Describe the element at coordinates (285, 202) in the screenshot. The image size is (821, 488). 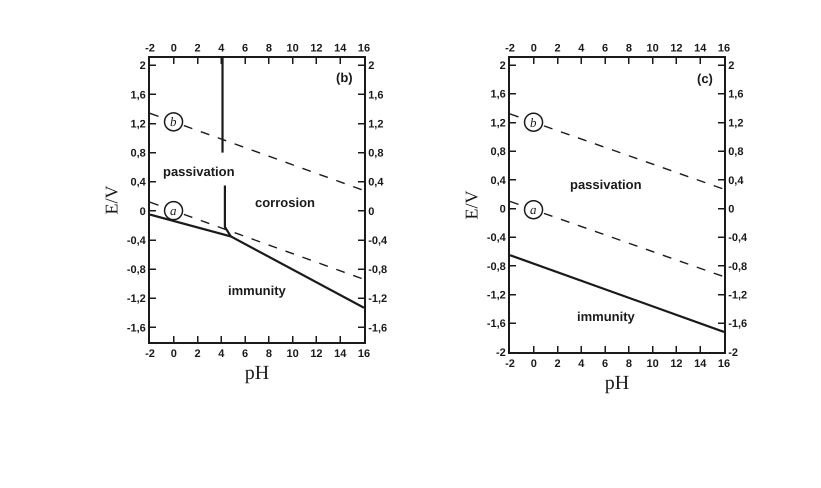
I see `annotation: corrosion` at that location.